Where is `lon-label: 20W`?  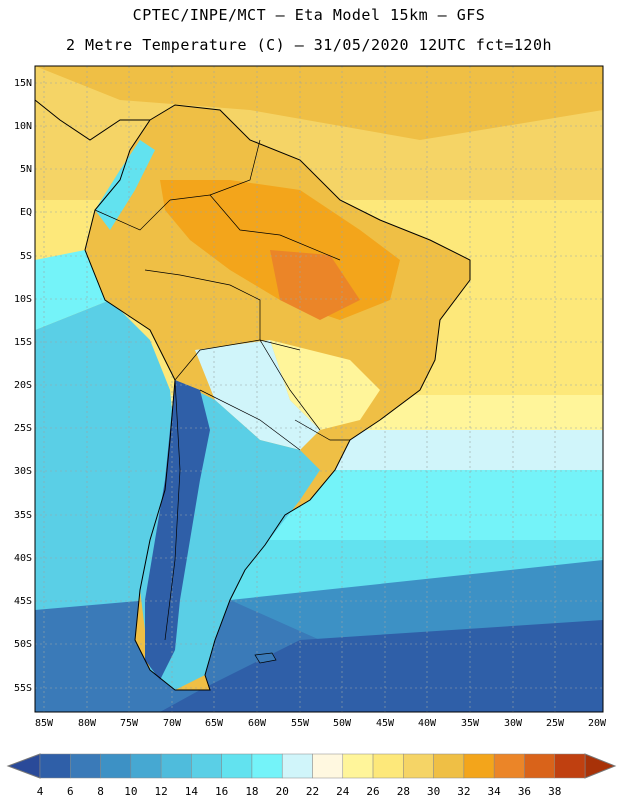
lon-label: 20W is located at coordinates (597, 723).